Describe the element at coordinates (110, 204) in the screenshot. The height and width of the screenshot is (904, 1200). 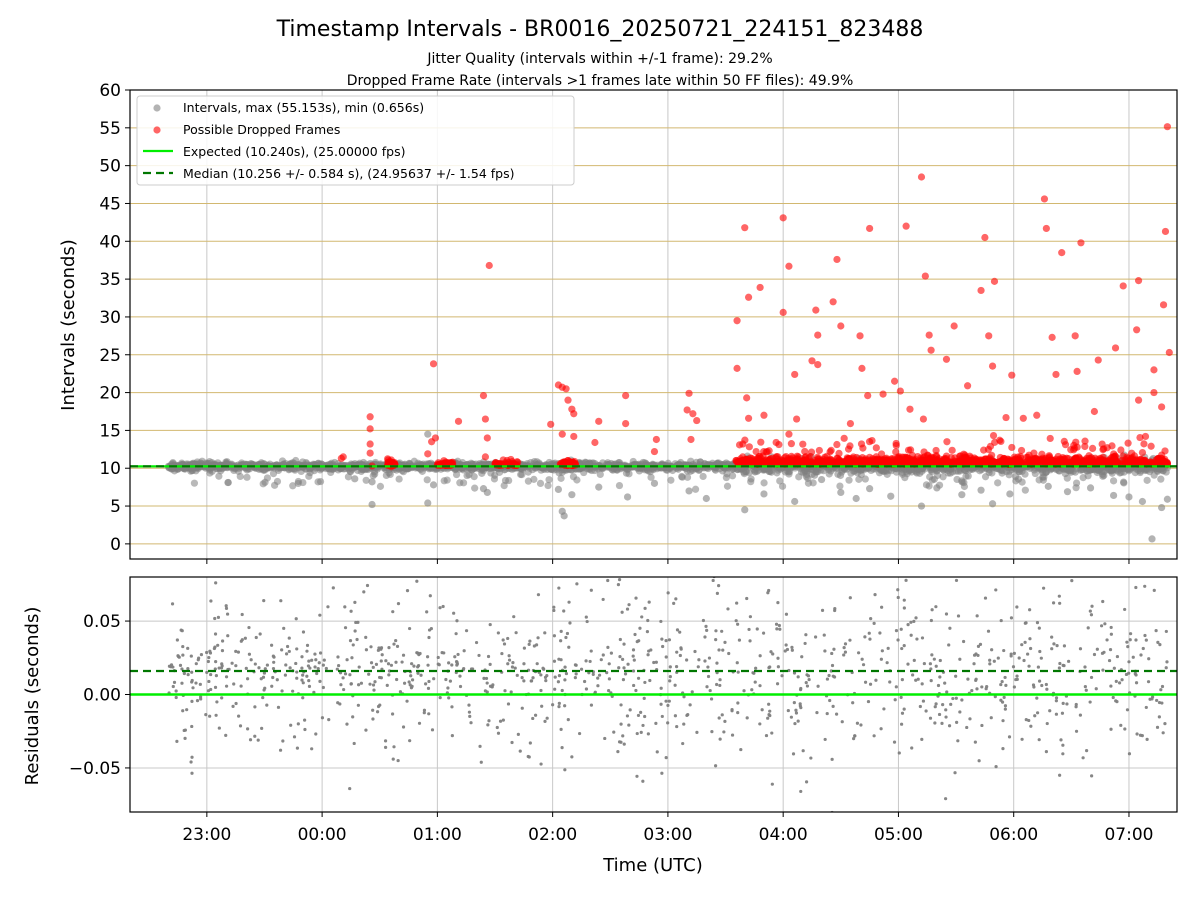
I see `top-y-tick-label: 45` at that location.